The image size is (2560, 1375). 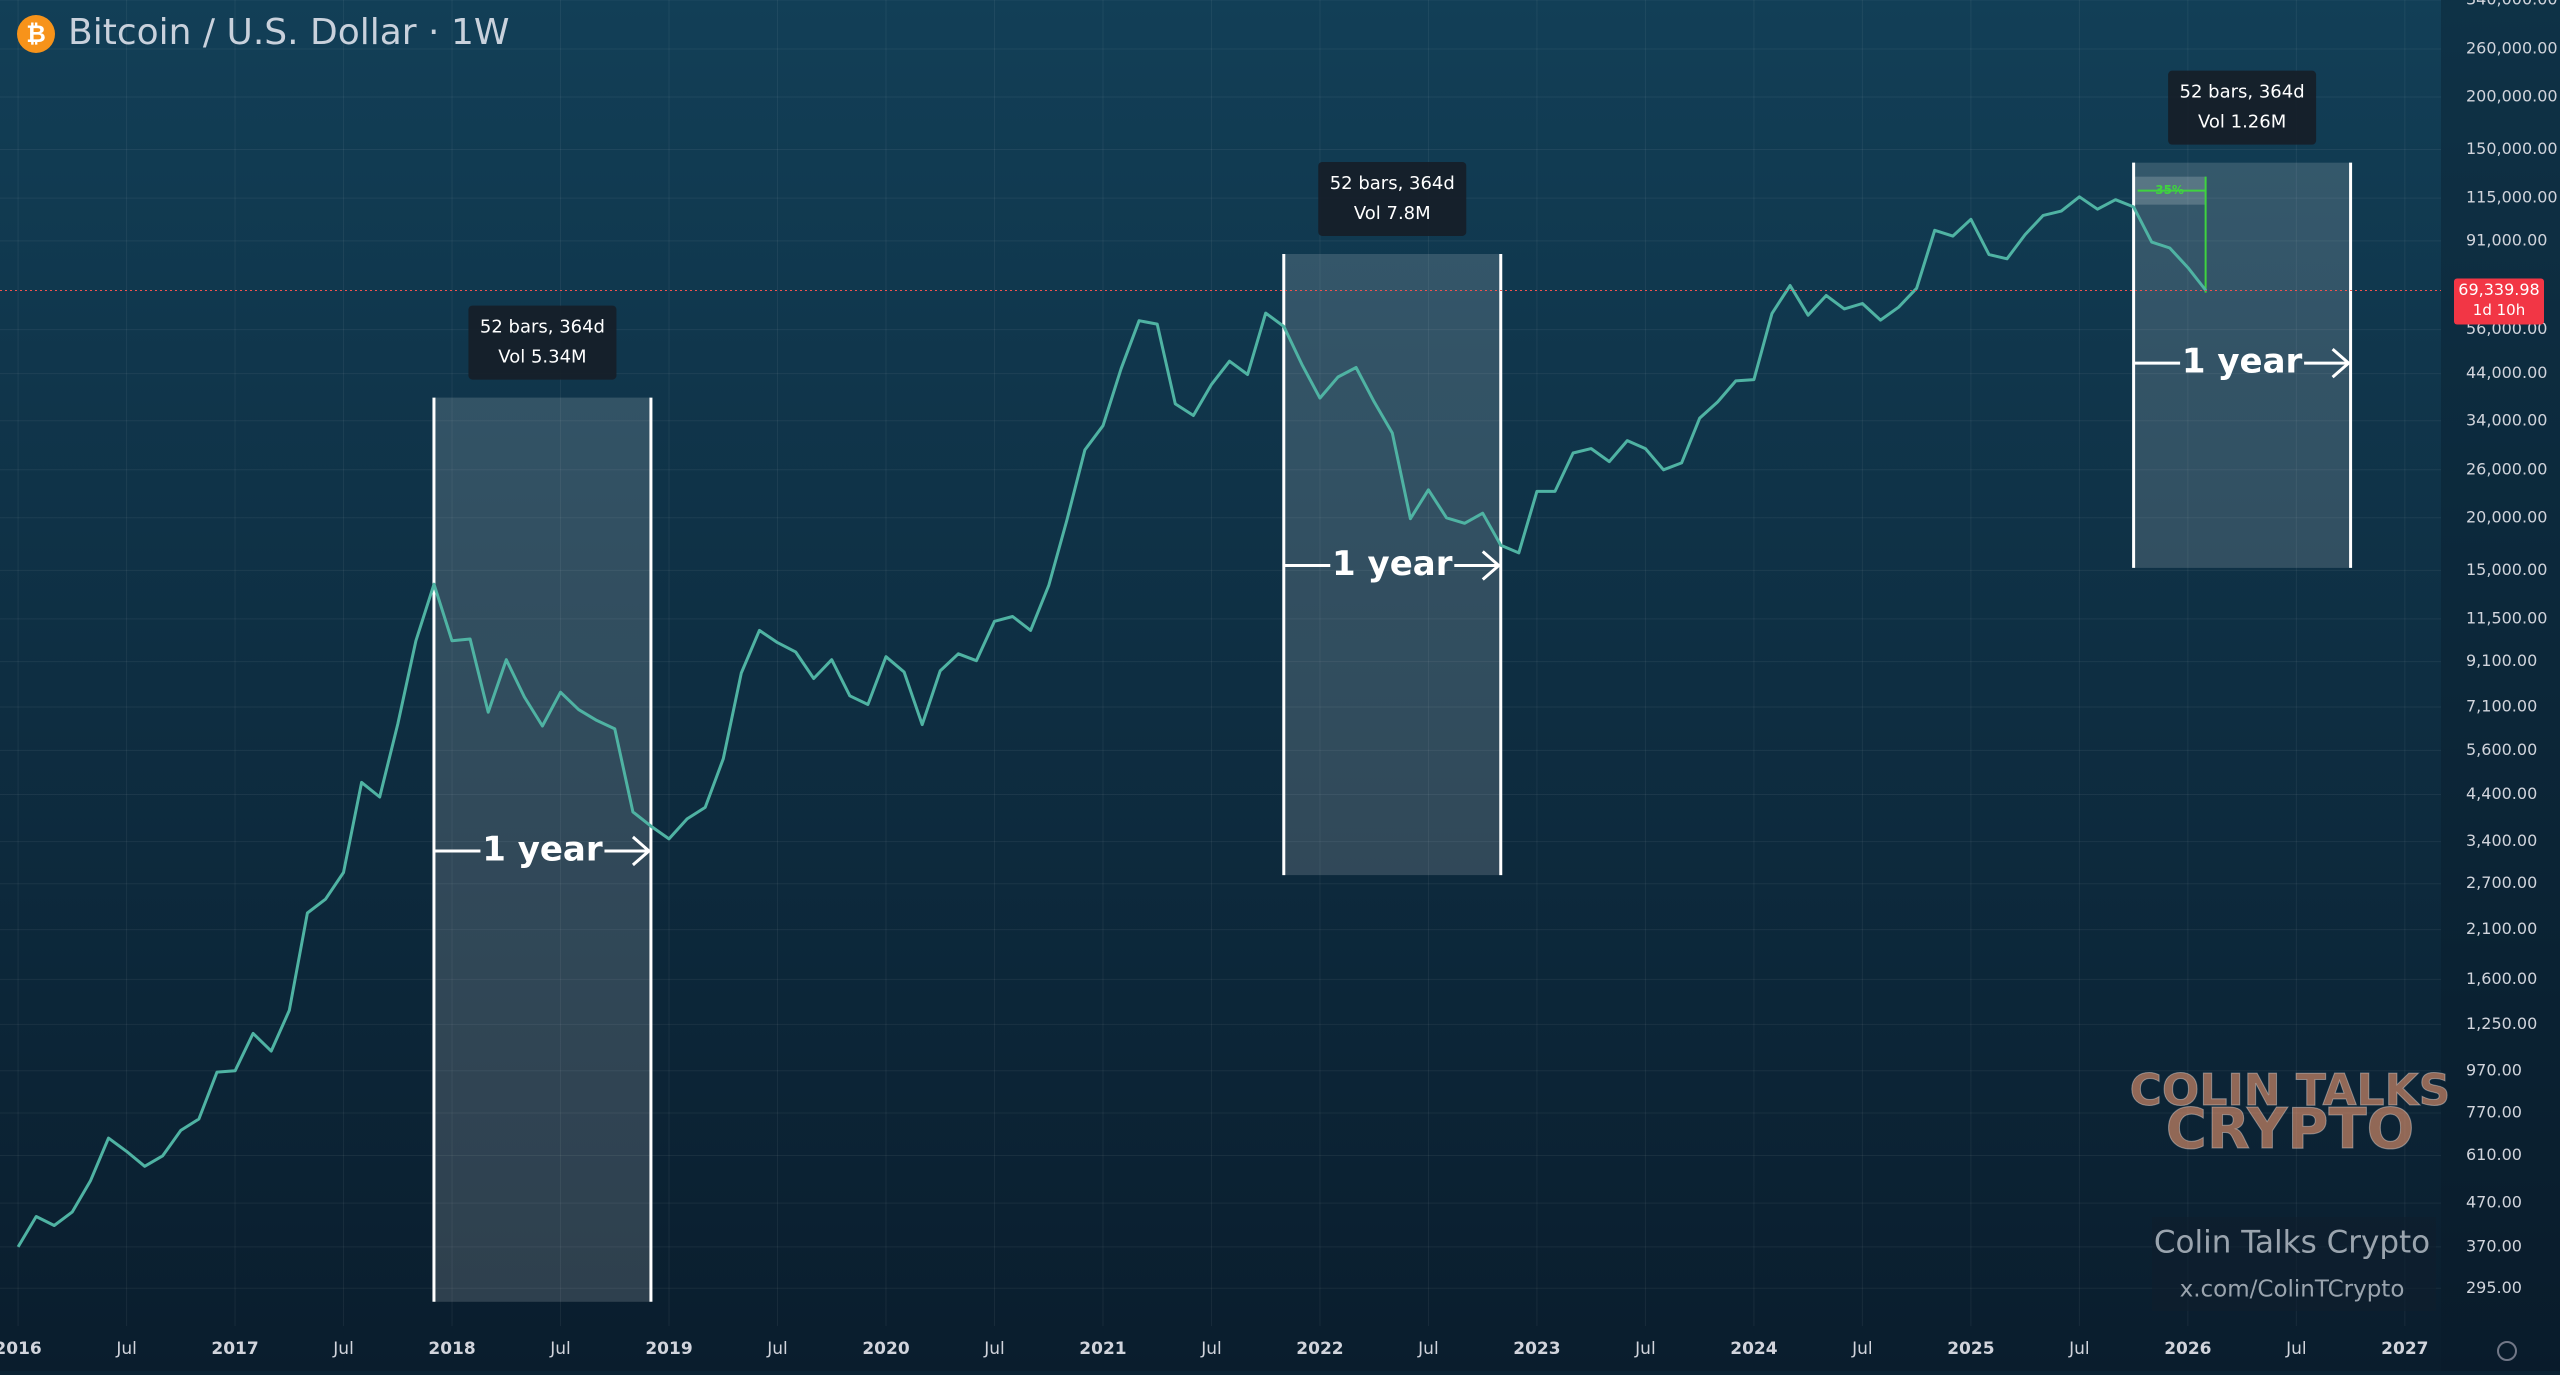 What do you see at coordinates (1753, 1349) in the screenshot?
I see `x-tick-label: 2024` at bounding box center [1753, 1349].